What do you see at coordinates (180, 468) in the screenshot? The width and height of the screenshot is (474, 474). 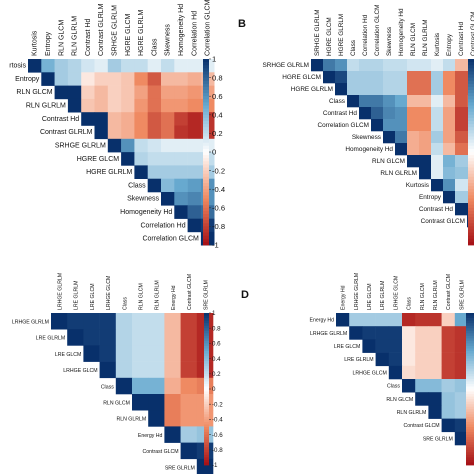 I see `row-label: SRE GLRLM` at bounding box center [180, 468].